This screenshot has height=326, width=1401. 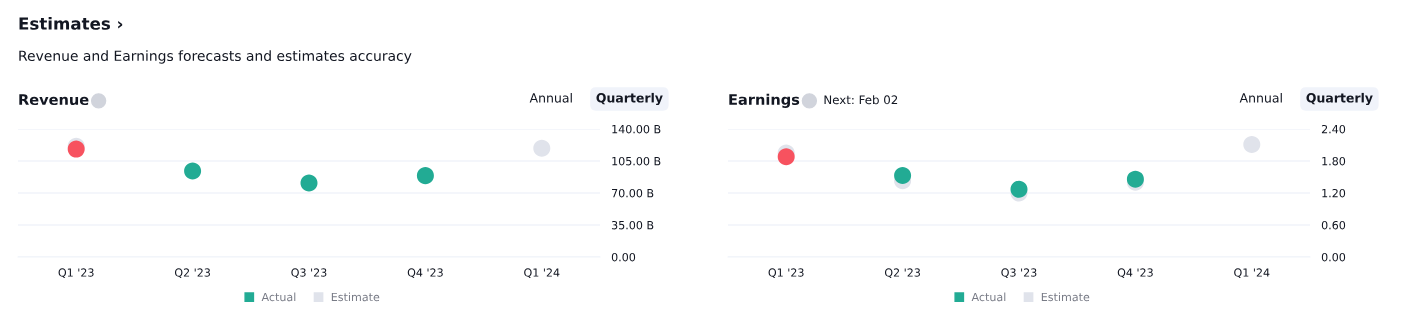 What do you see at coordinates (764, 100) in the screenshot?
I see `chart-title: Earnings` at bounding box center [764, 100].